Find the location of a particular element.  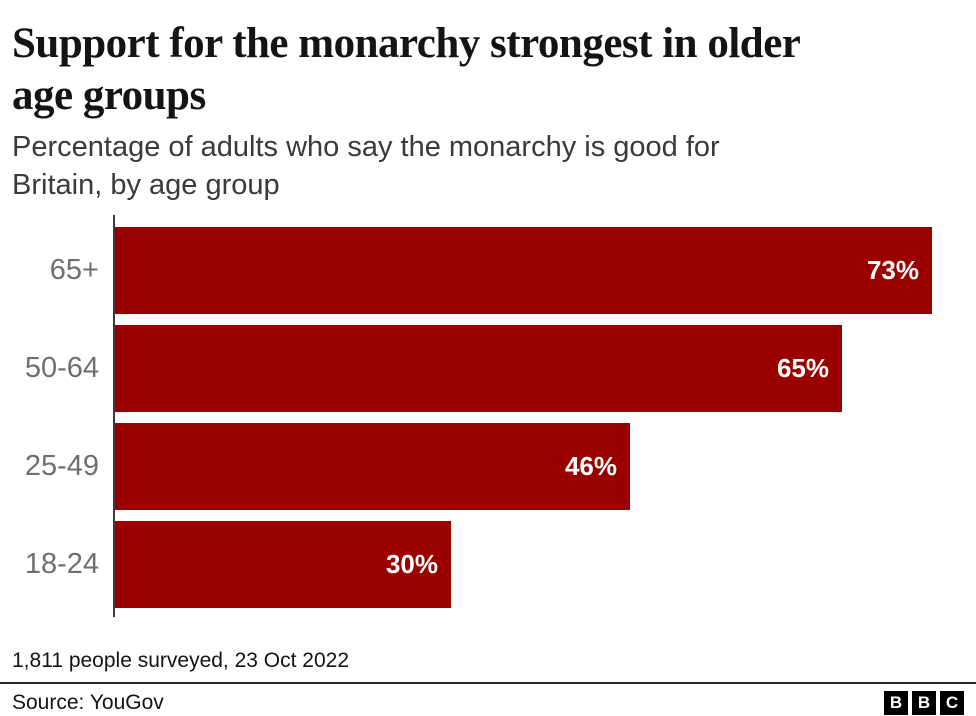

bar-row: 46% is located at coordinates (539, 466).